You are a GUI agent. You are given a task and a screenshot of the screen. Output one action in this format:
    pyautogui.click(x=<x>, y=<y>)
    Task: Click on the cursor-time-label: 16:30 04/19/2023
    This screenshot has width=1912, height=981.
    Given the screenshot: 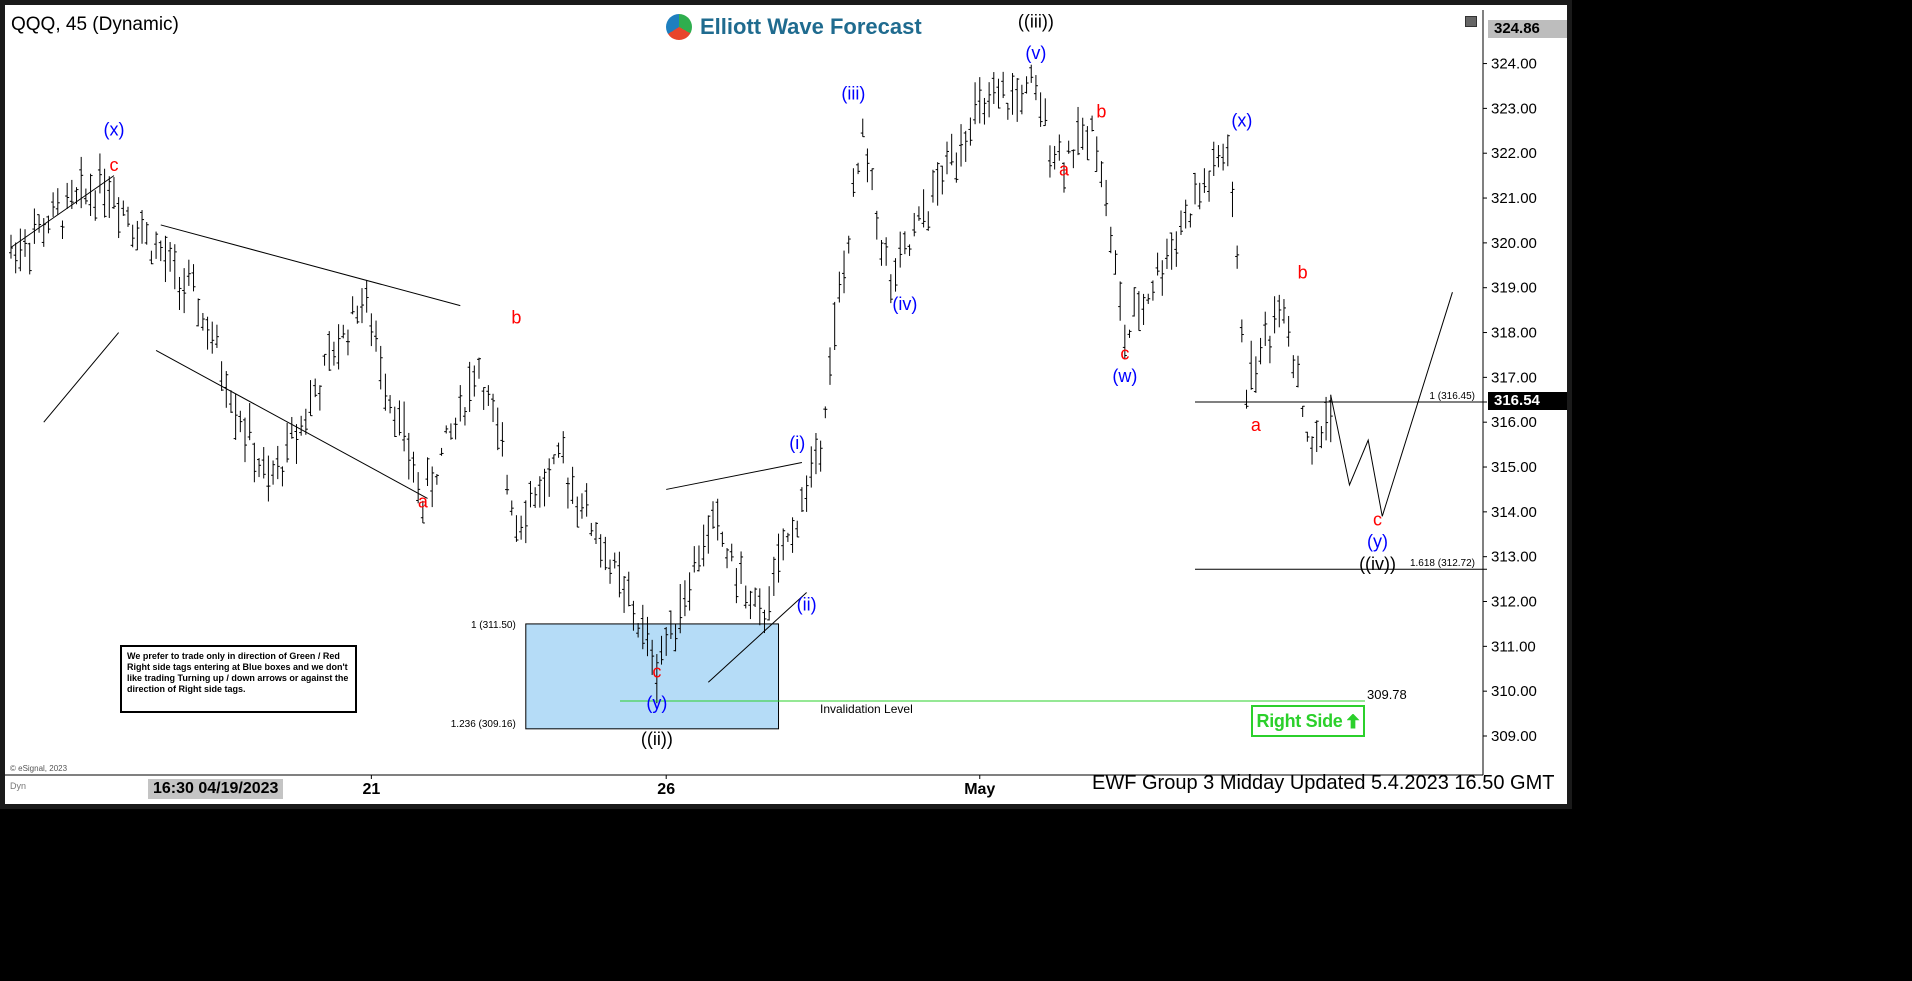 What is the action you would take?
    pyautogui.click(x=216, y=789)
    